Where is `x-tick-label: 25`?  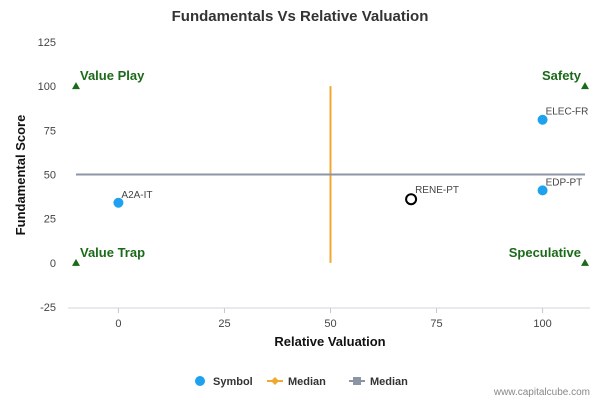
x-tick-label: 25 is located at coordinates (224, 324).